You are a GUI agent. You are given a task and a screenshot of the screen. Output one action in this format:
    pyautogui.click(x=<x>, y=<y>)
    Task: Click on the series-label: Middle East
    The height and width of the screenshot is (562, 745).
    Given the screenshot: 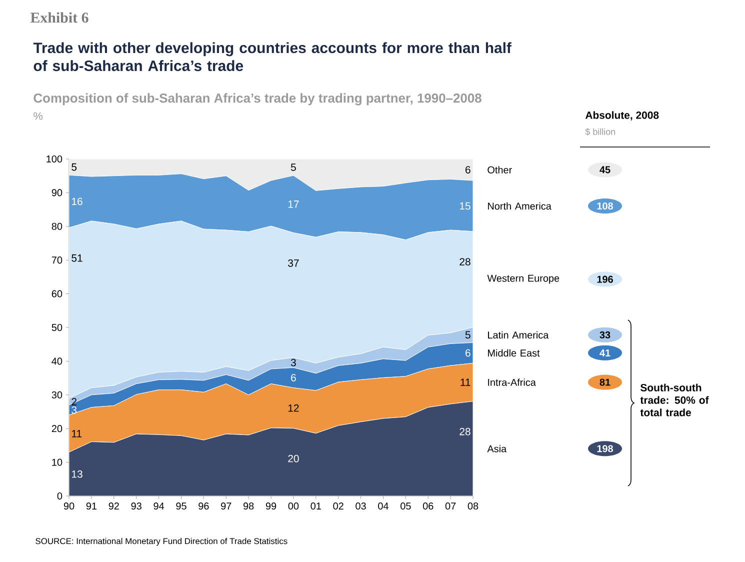 What is the action you would take?
    pyautogui.click(x=514, y=353)
    